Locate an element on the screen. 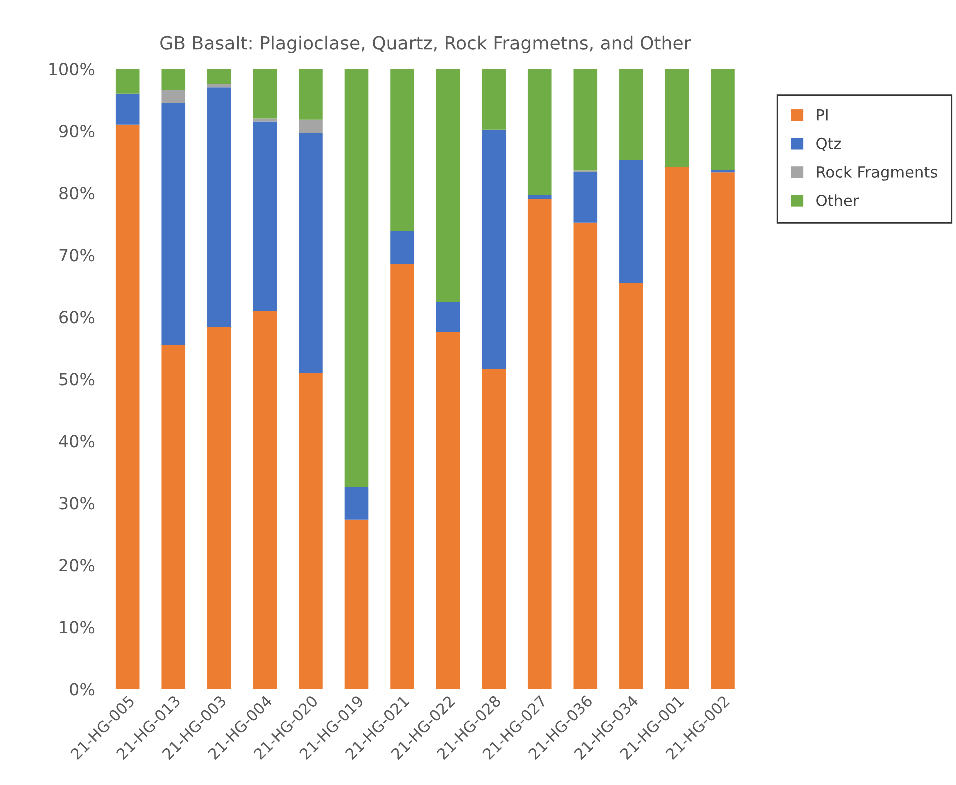  y-tick-label: 10% is located at coordinates (77, 627).